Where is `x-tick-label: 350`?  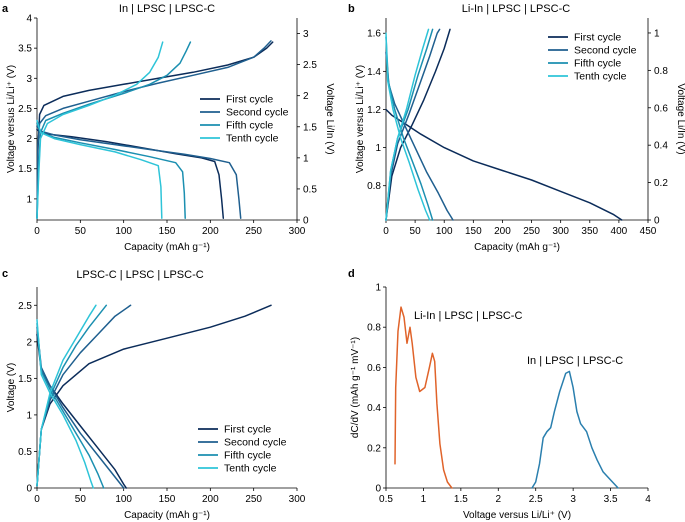
x-tick-label: 350 is located at coordinates (589, 231).